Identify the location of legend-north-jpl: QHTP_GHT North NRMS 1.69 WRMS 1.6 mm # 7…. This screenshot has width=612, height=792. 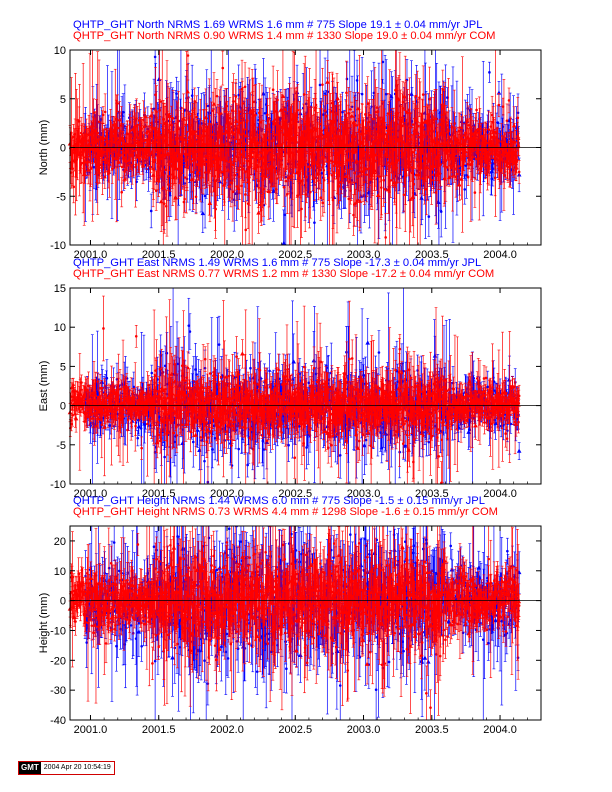
(277, 25).